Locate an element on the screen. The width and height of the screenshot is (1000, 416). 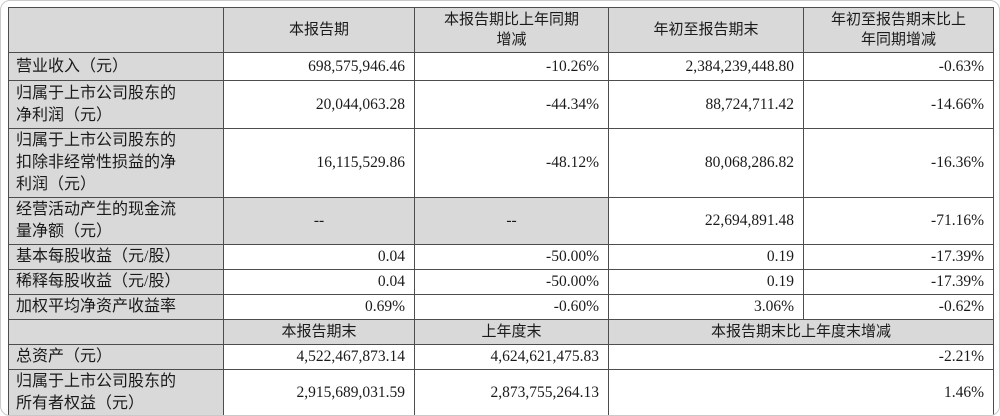
row-label: 营业收入（元） is located at coordinates (116, 66).